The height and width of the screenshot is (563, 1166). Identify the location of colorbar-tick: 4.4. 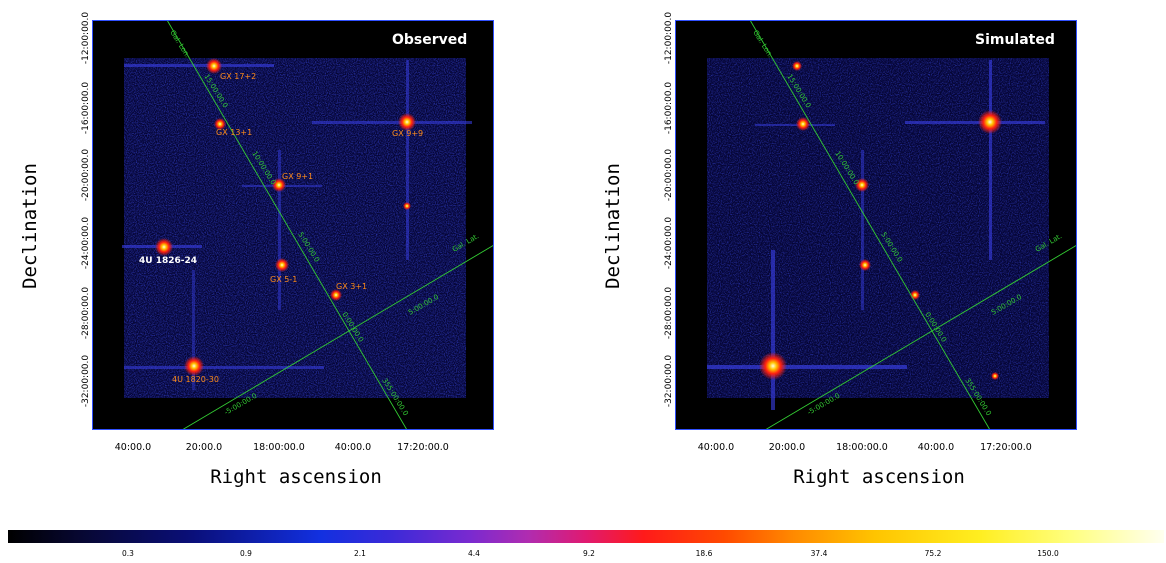
(474, 553).